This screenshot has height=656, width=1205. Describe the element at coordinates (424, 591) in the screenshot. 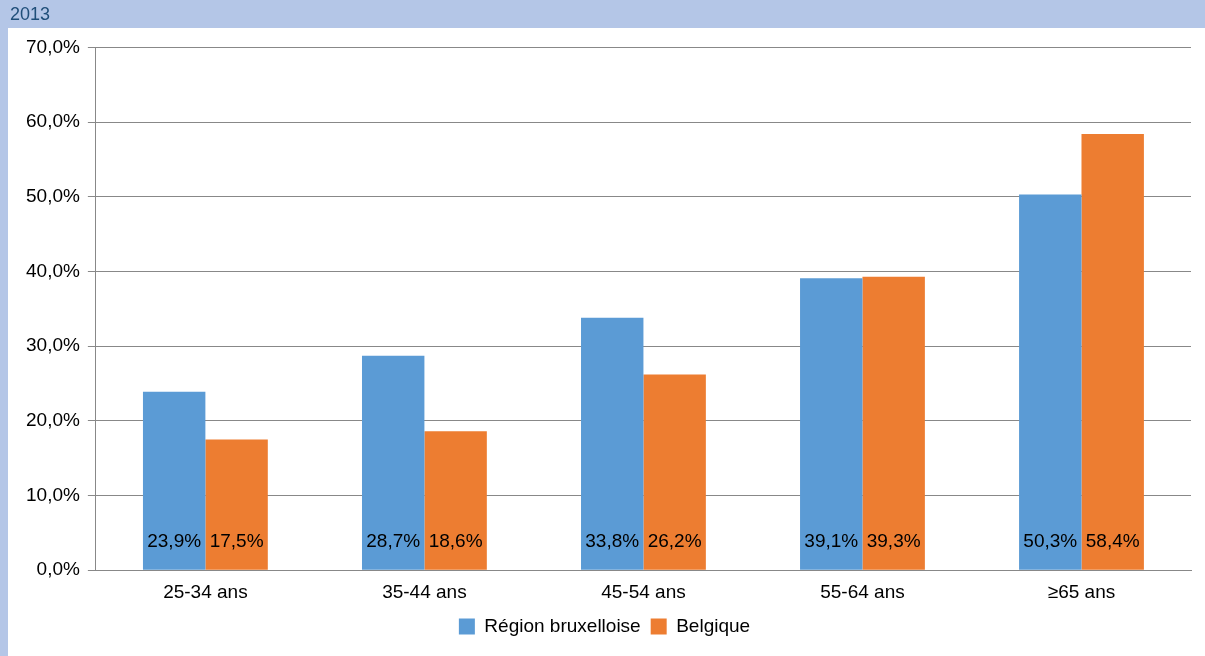

I see `x-tick-label: 35-44 ans` at that location.